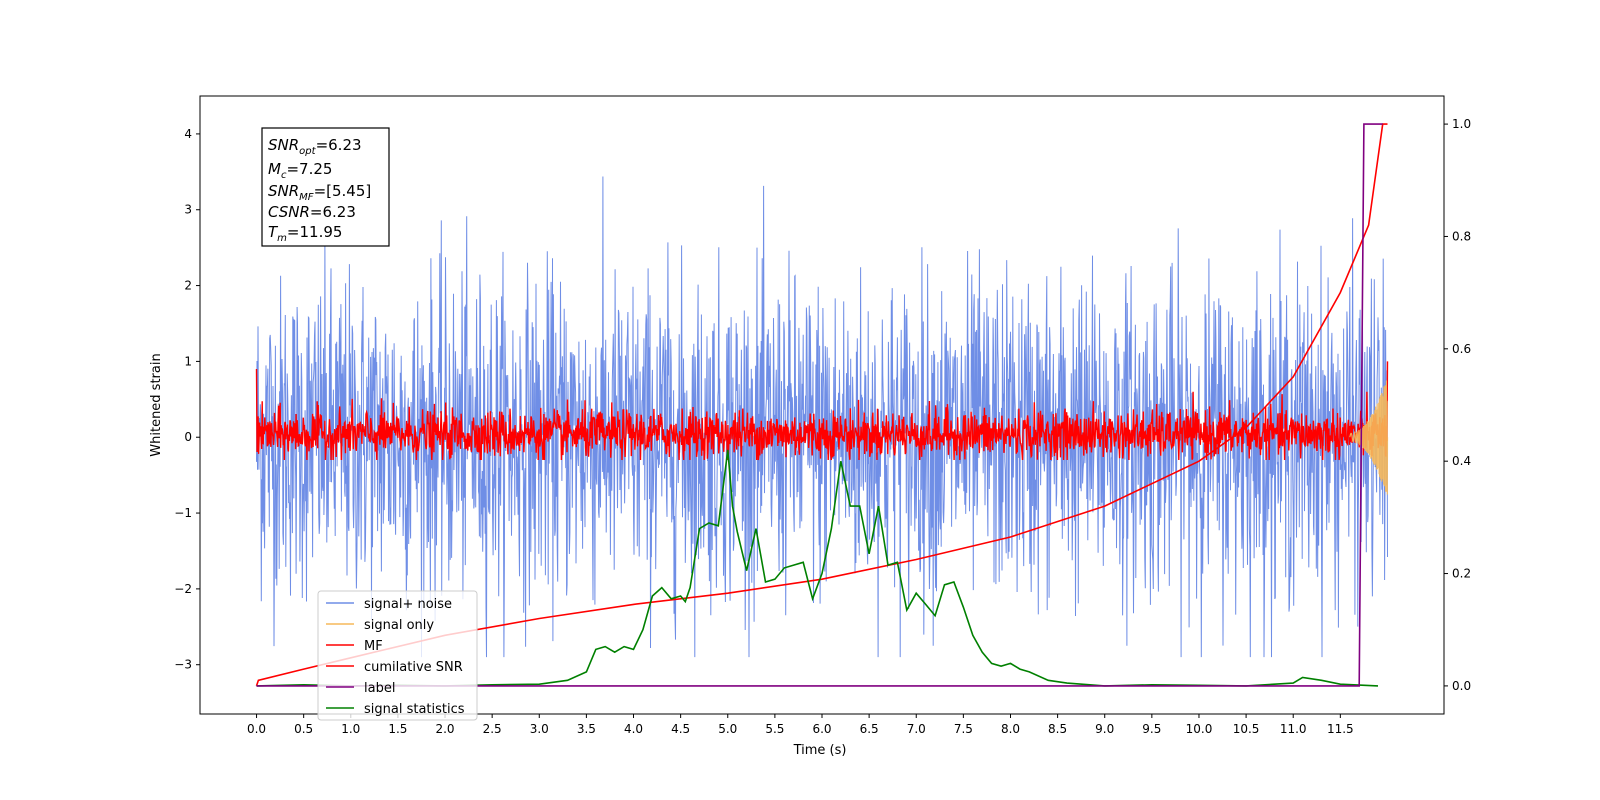 Image resolution: width=1600 pixels, height=800 pixels. Describe the element at coordinates (1457, 405) in the screenshot. I see `y2-axis-ticks: 0.0 0.2 0.4 0.6 0.8 1.0` at that location.